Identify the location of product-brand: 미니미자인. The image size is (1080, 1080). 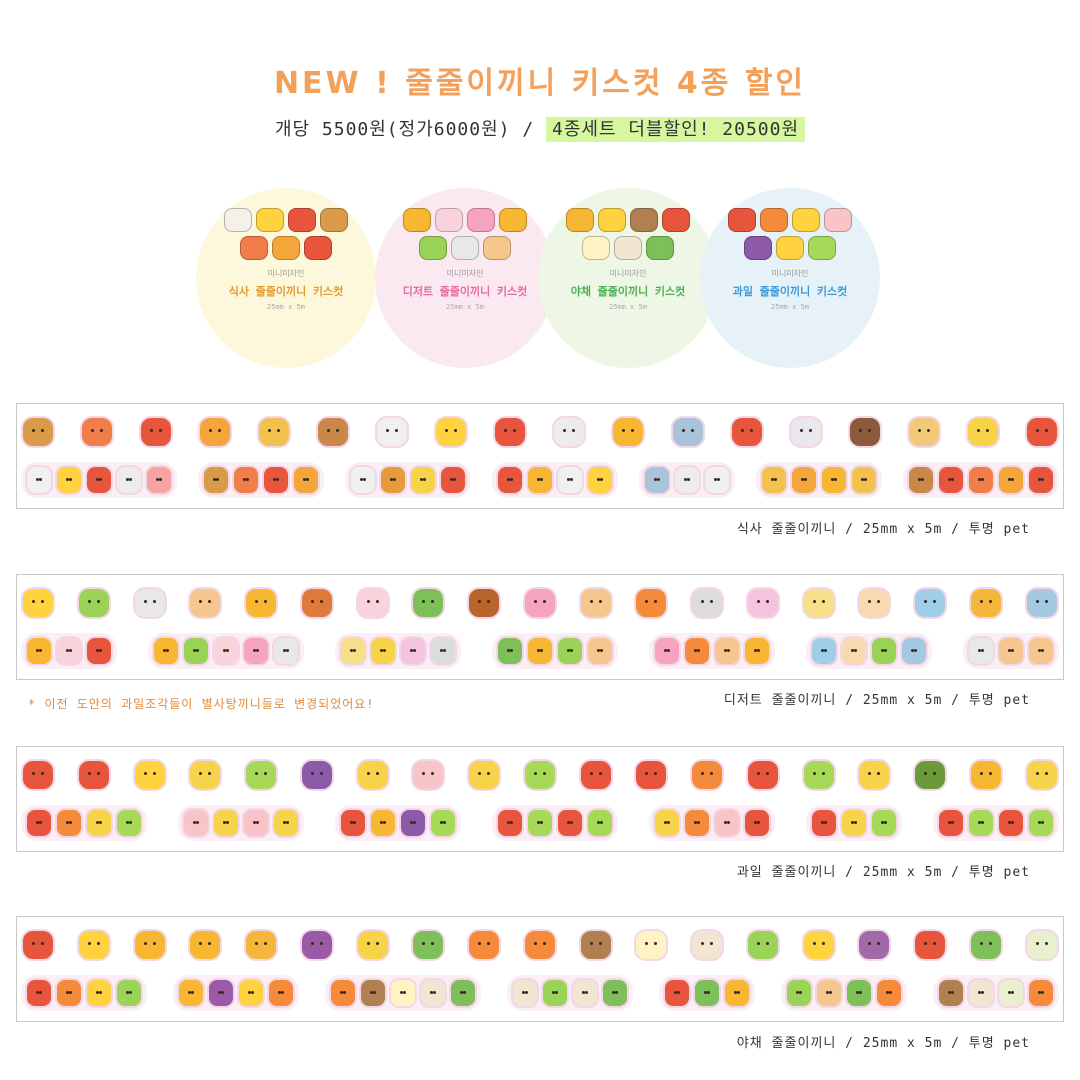
(628, 273).